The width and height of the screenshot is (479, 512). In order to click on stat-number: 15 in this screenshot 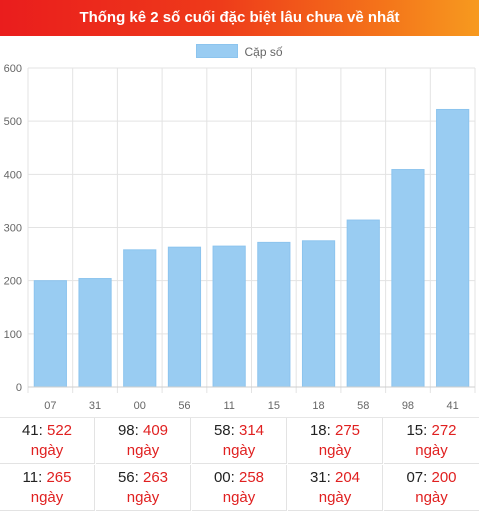, I will do `click(415, 430)`.